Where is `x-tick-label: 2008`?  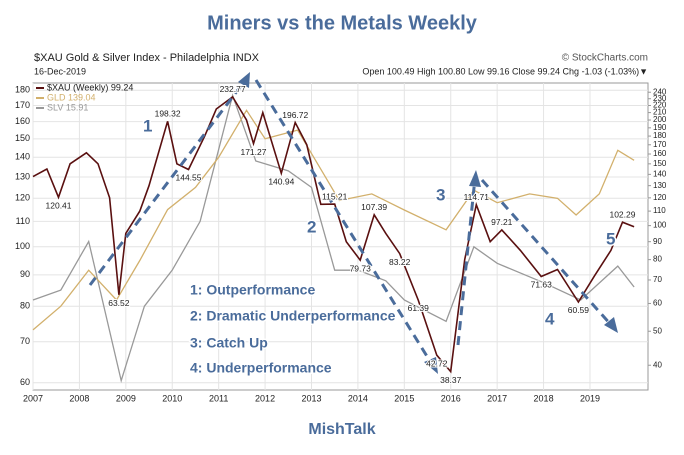
x-tick-label: 2008 is located at coordinates (79, 398).